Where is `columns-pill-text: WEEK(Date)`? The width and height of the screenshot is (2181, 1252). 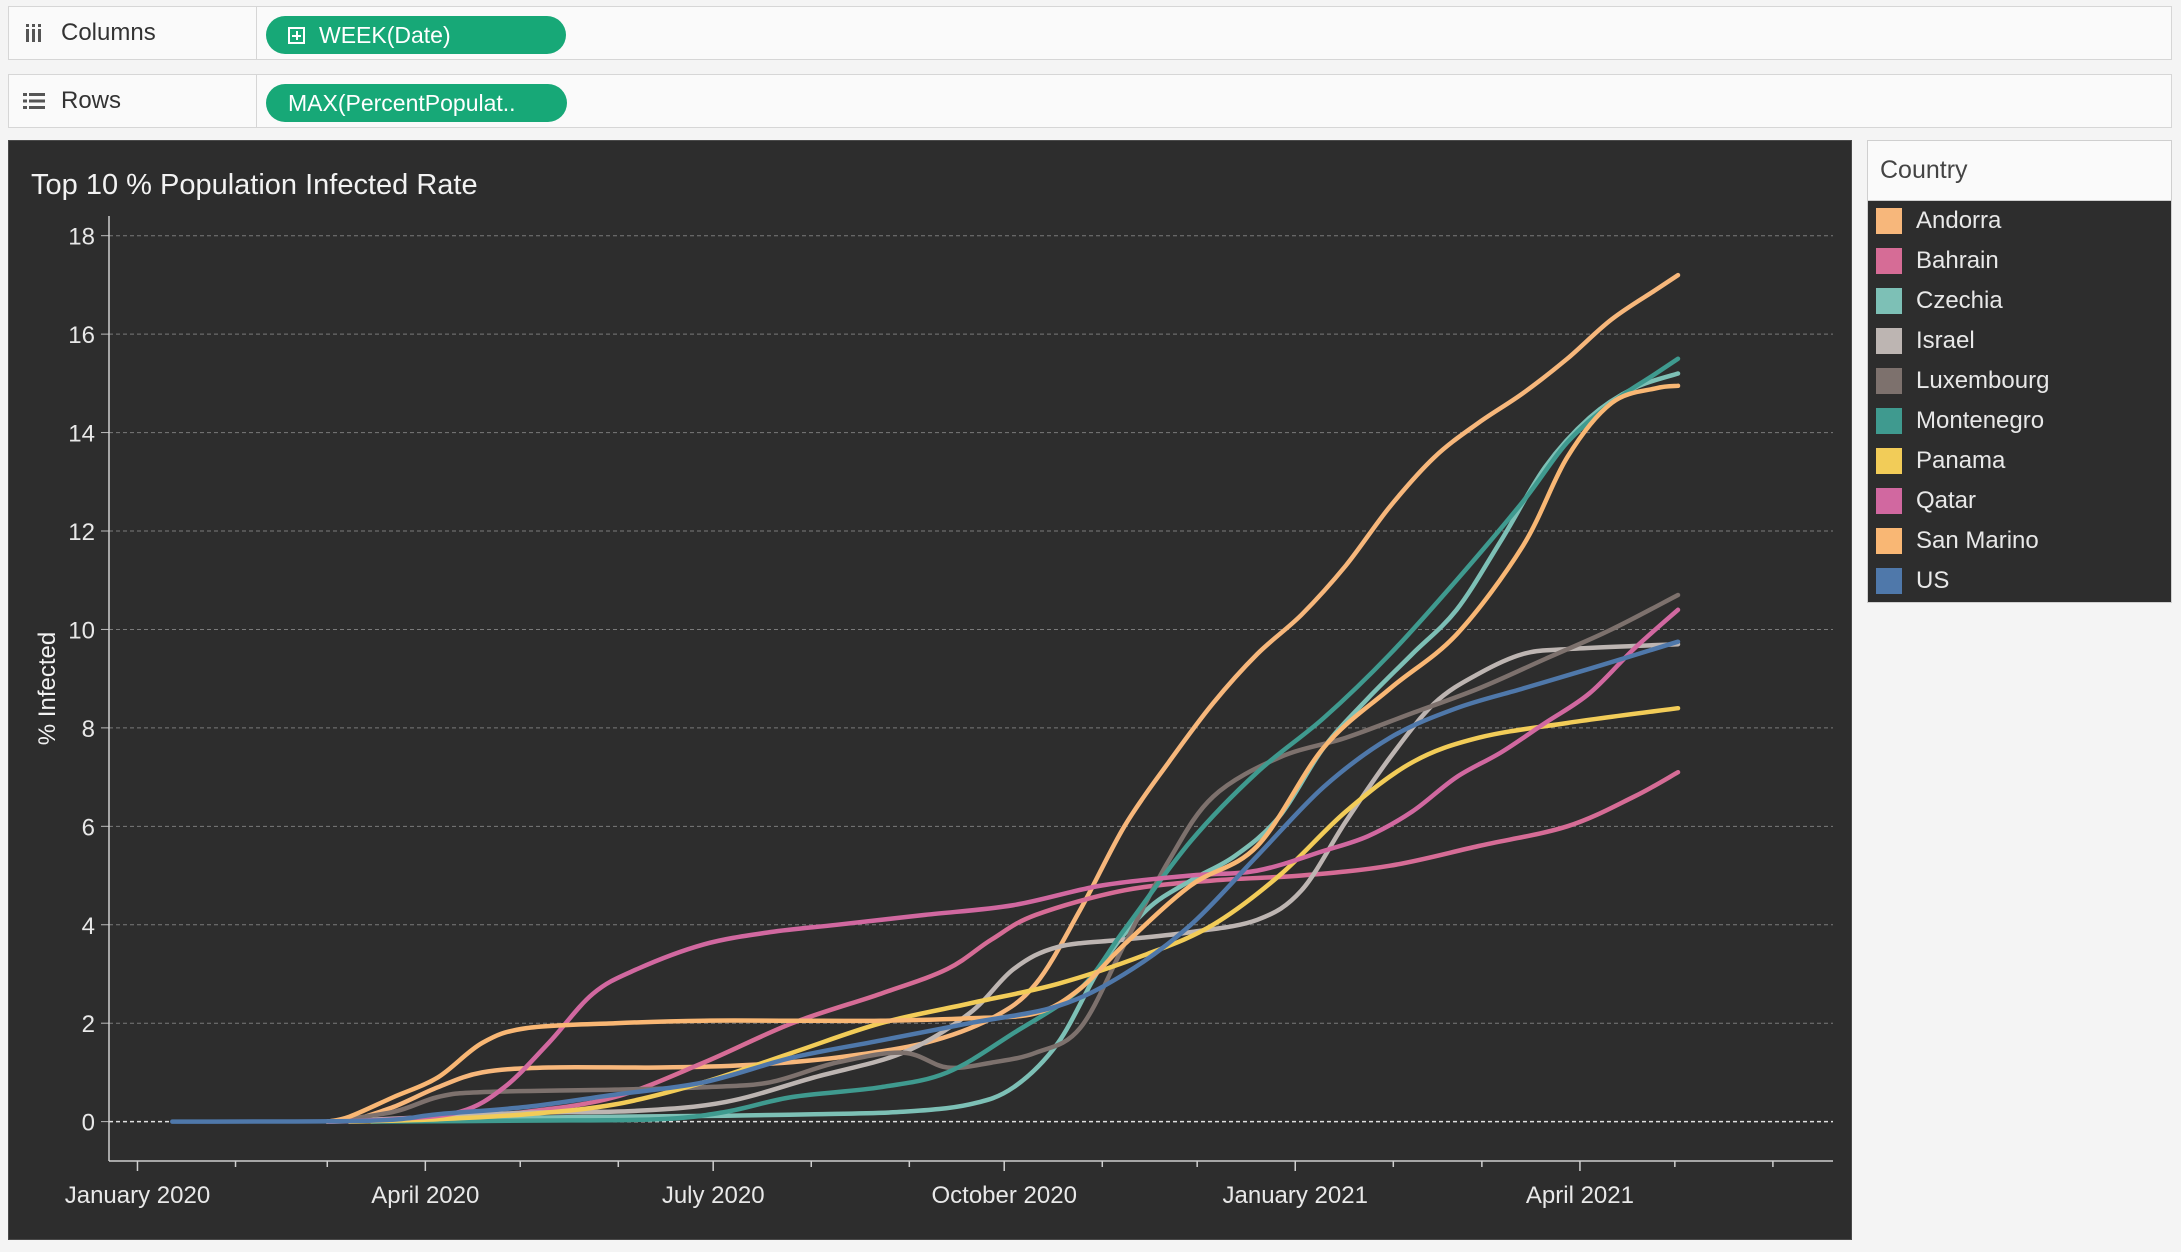 columns-pill-text: WEEK(Date) is located at coordinates (385, 34).